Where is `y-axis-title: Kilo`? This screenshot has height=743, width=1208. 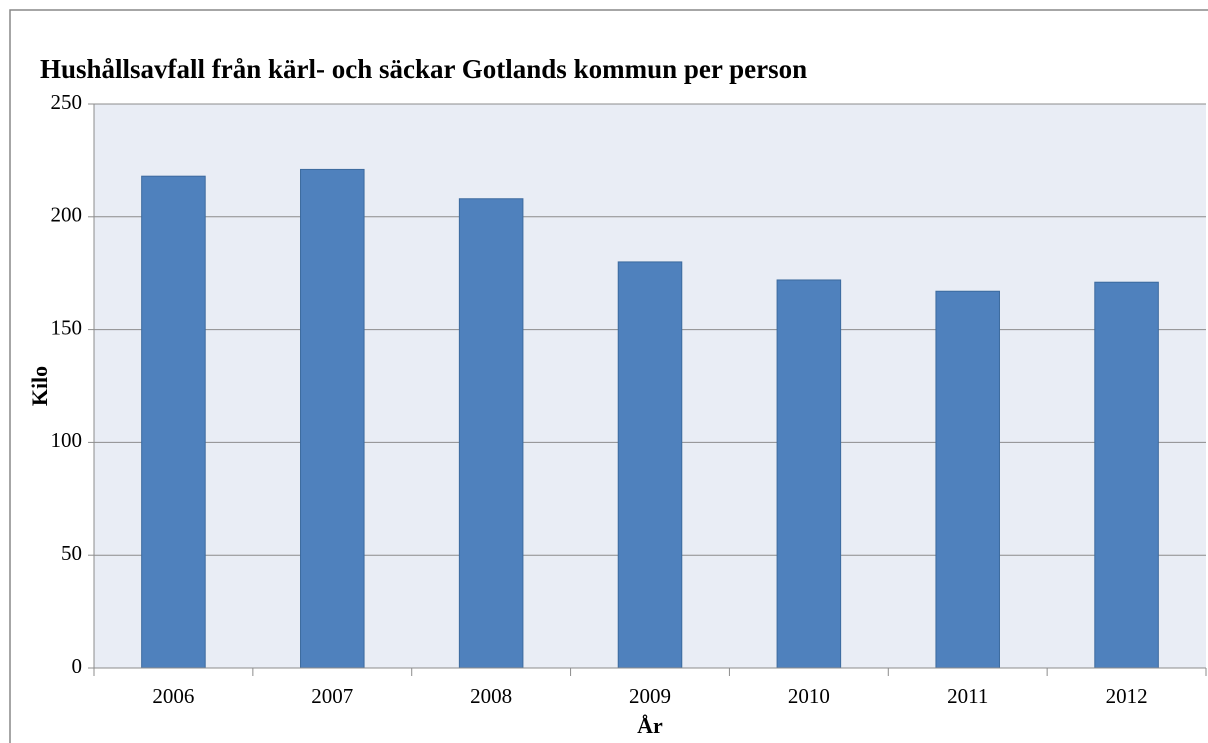 y-axis-title: Kilo is located at coordinates (39, 386).